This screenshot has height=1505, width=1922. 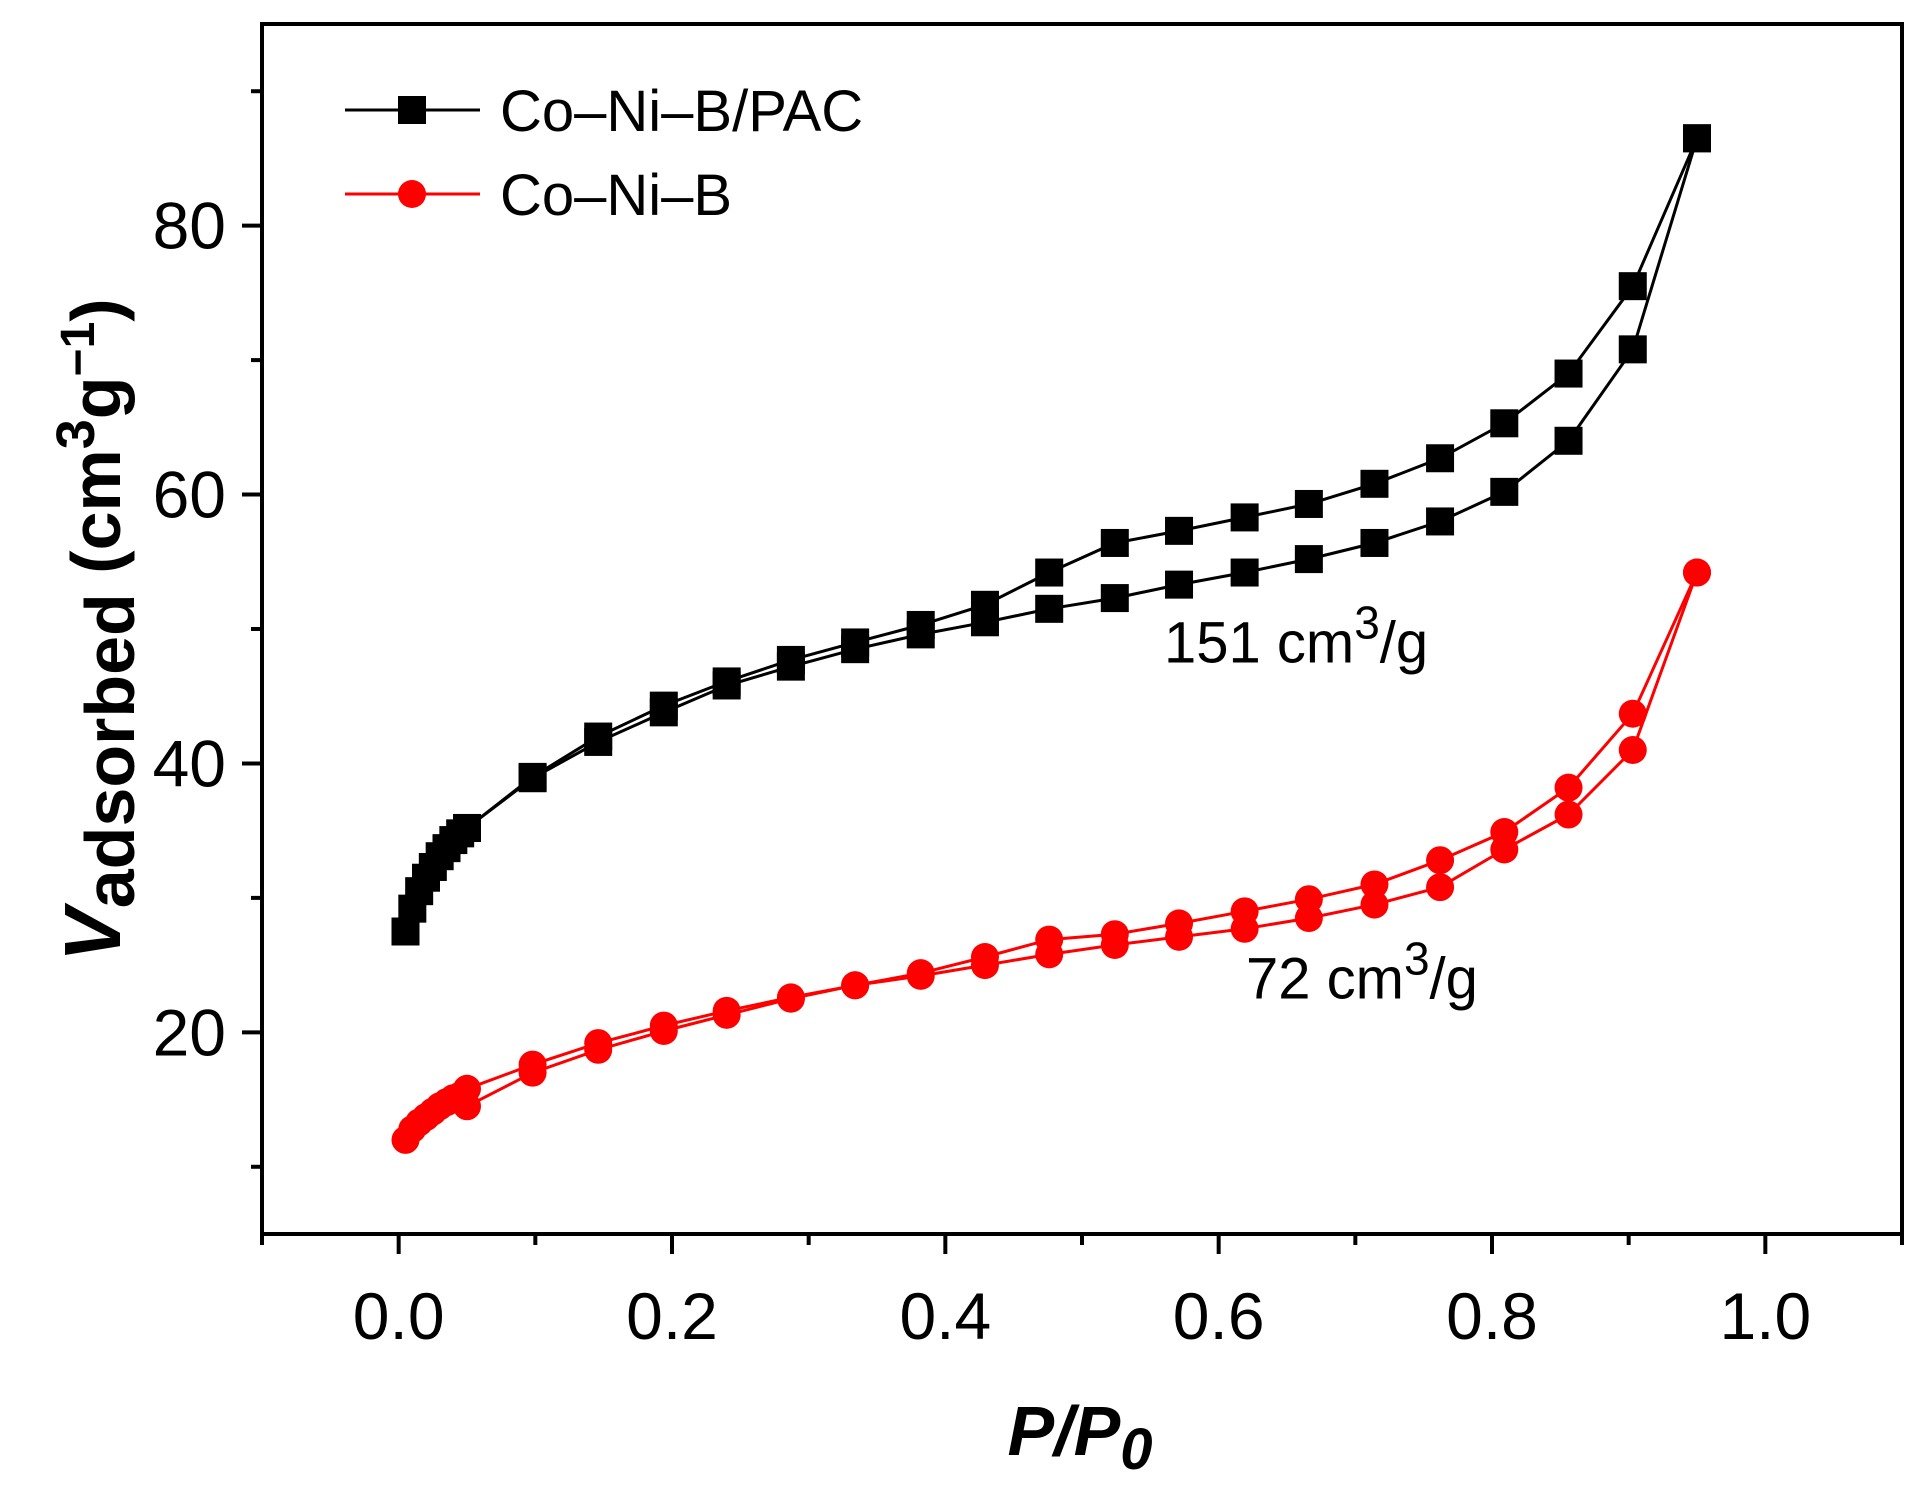 I want to click on annotations: 151 cm3/g 72 cm3/g, so click(x=1321, y=804).